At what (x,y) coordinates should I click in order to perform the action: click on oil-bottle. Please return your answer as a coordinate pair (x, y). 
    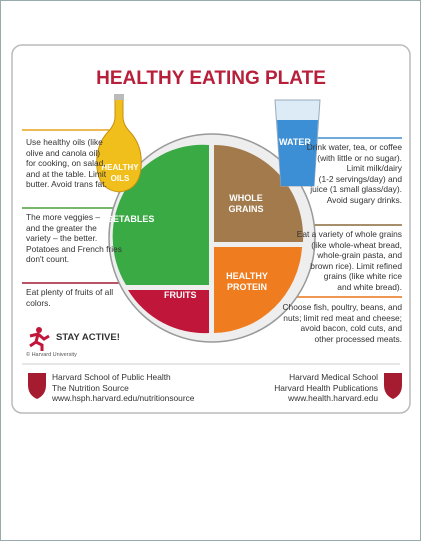
    Looking at the image, I should click on (119, 144).